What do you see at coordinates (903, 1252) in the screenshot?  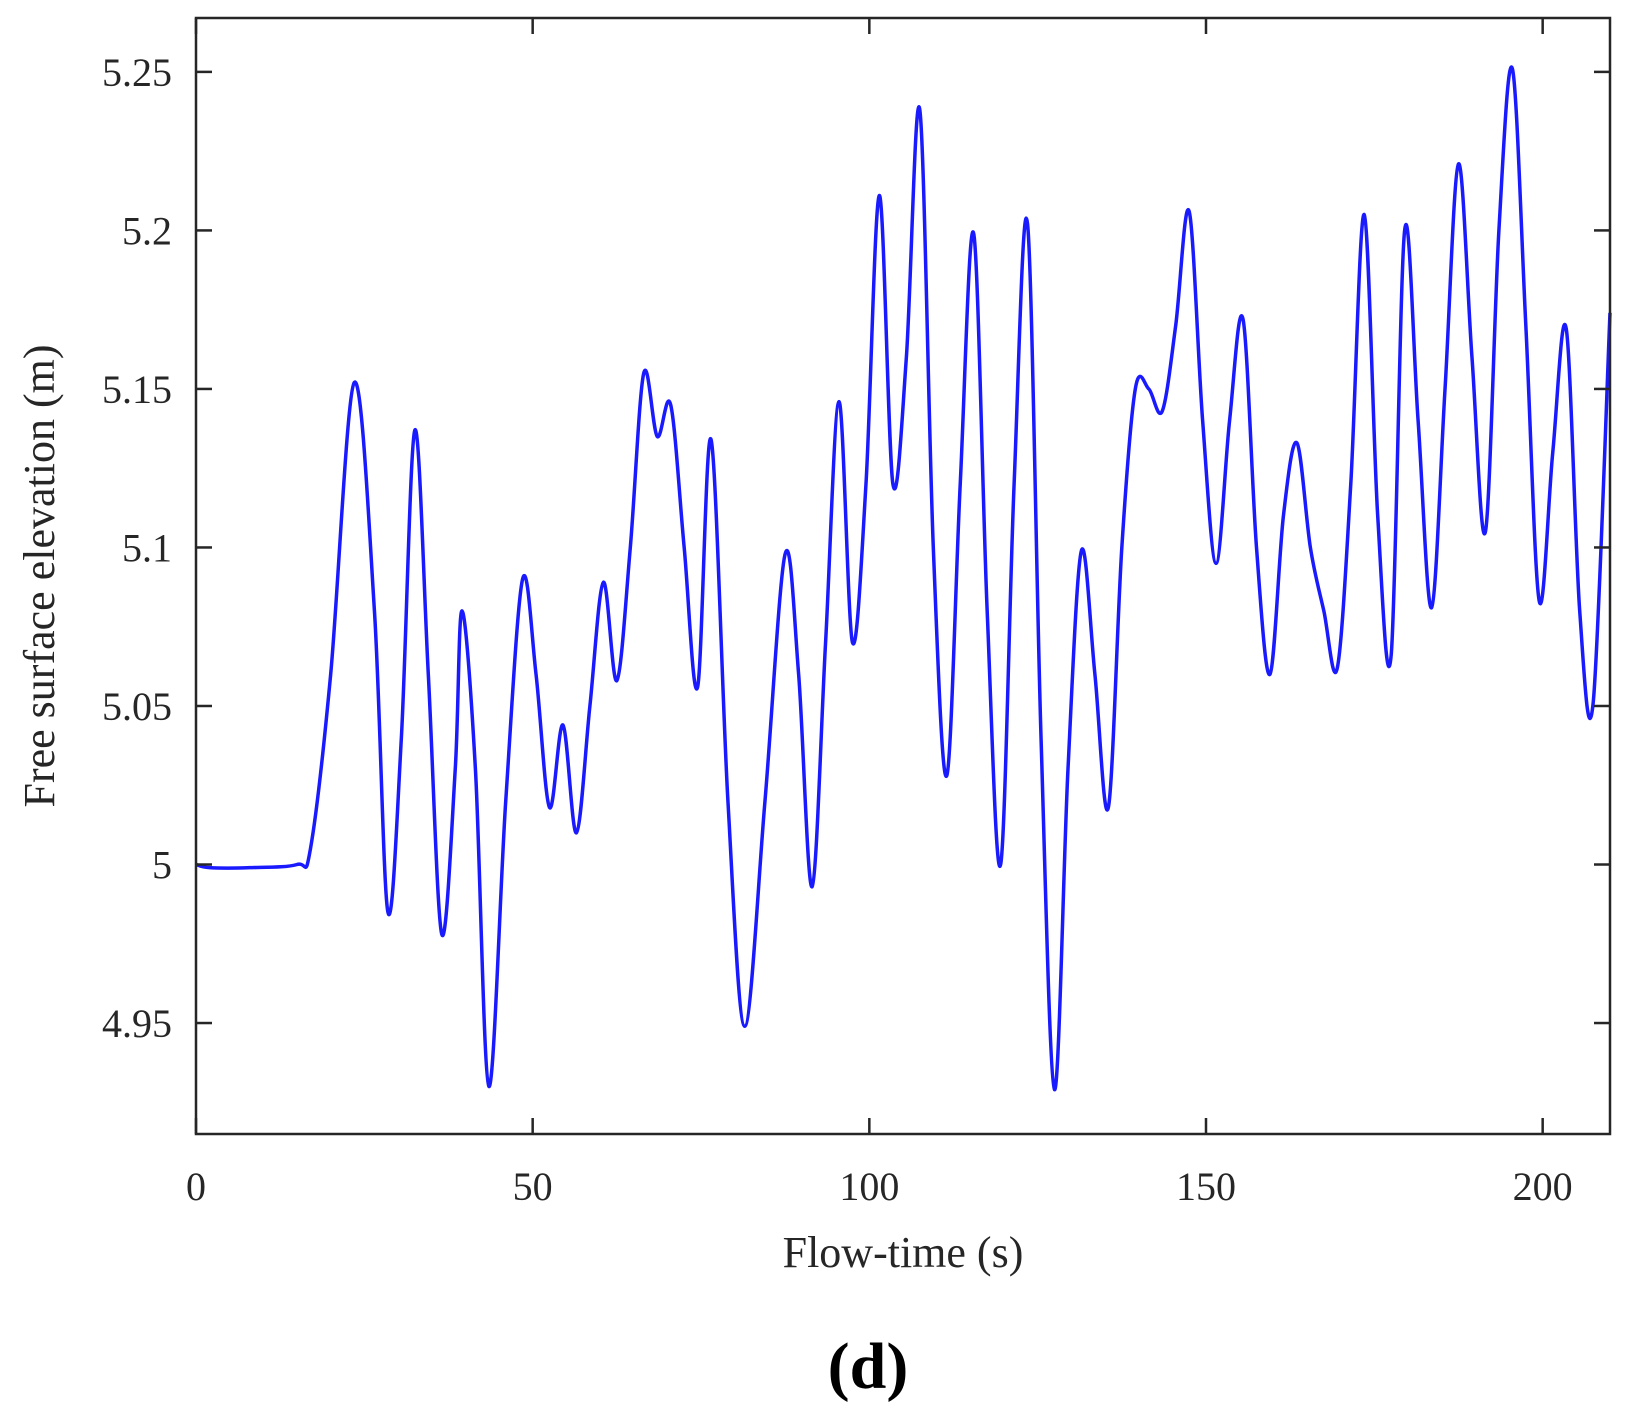 I see `x-axis-title: Flow-time (s)` at bounding box center [903, 1252].